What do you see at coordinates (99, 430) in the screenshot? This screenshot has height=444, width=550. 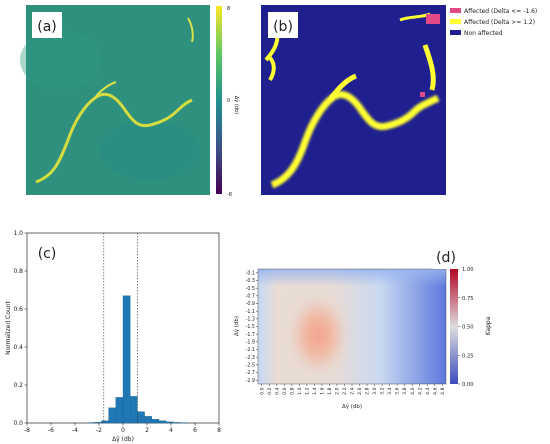 I see `x-tick-label: -2` at bounding box center [99, 430].